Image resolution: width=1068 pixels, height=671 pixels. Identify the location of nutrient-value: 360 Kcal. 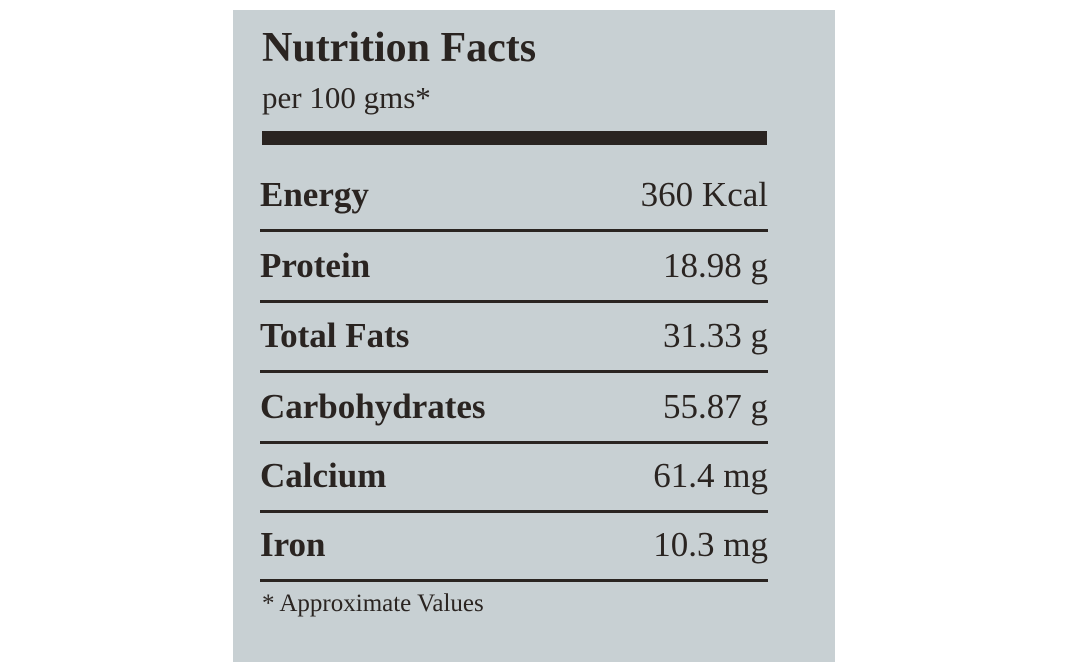
(704, 194).